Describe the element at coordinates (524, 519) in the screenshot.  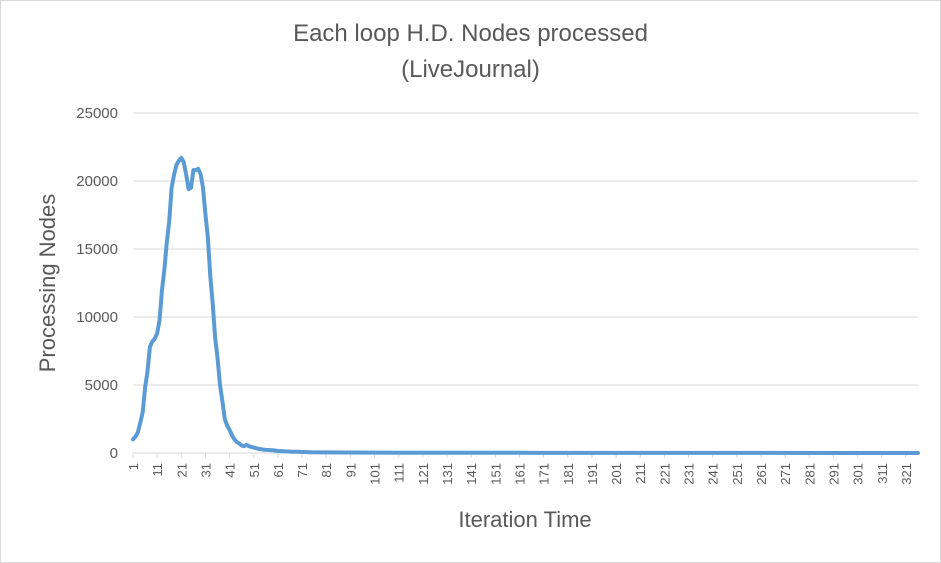
I see `x-axis-label: Iteration Time` at that location.